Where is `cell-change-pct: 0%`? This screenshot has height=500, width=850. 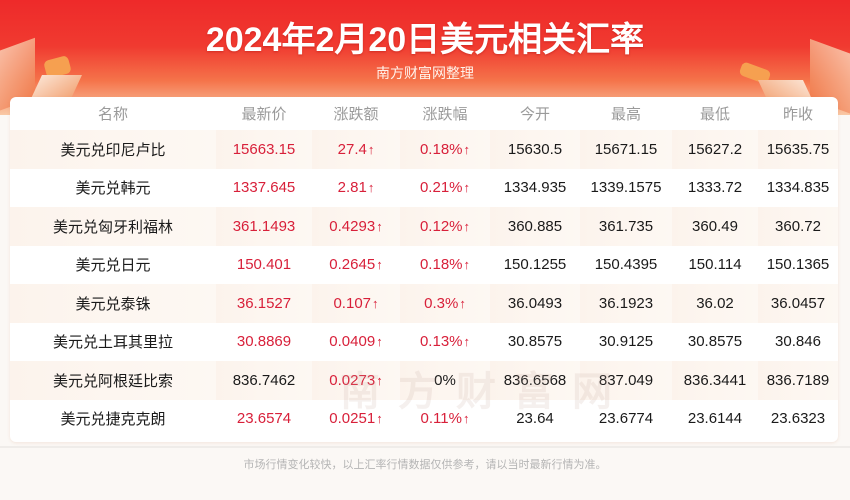
cell-change-pct: 0% is located at coordinates (445, 380).